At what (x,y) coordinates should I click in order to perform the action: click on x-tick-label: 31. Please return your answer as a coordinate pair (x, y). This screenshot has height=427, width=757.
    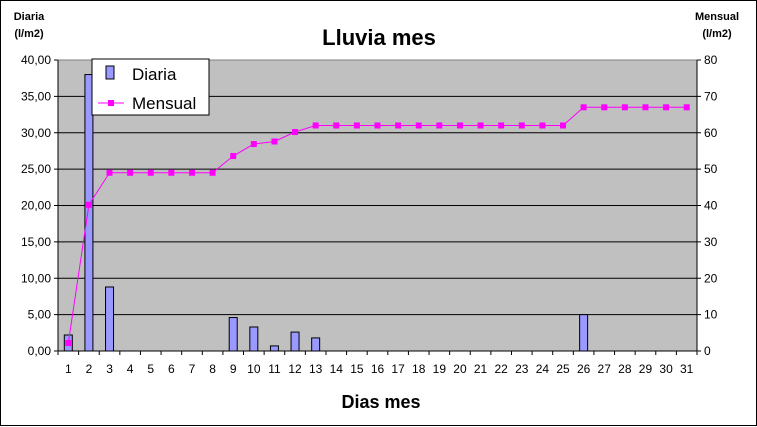
    Looking at the image, I should click on (687, 369).